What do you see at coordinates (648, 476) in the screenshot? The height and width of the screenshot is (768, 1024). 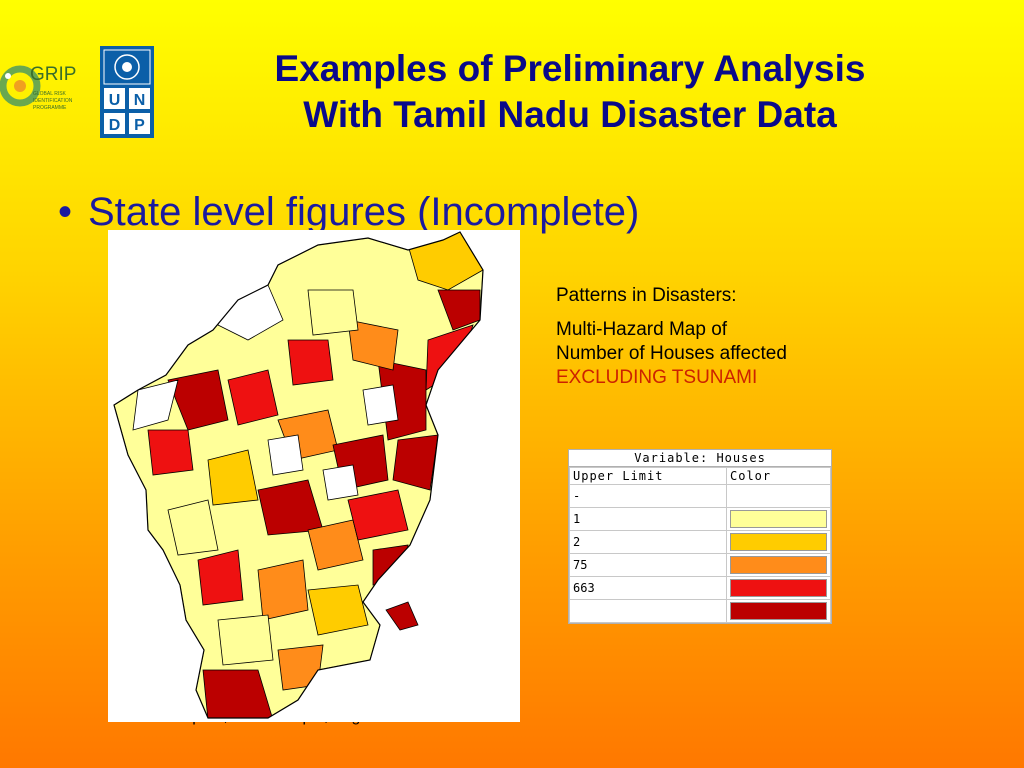 I see `legend-col-limit: Upper Limit` at bounding box center [648, 476].